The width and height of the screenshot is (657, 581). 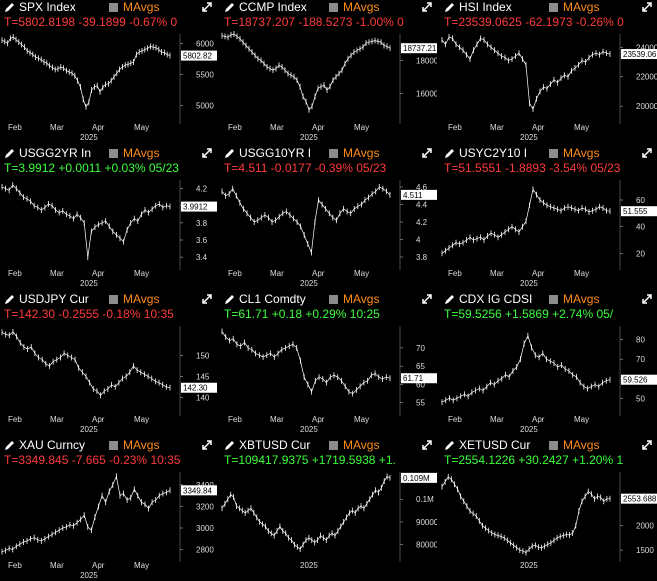 I want to click on y-tick-label: 150, so click(x=203, y=355).